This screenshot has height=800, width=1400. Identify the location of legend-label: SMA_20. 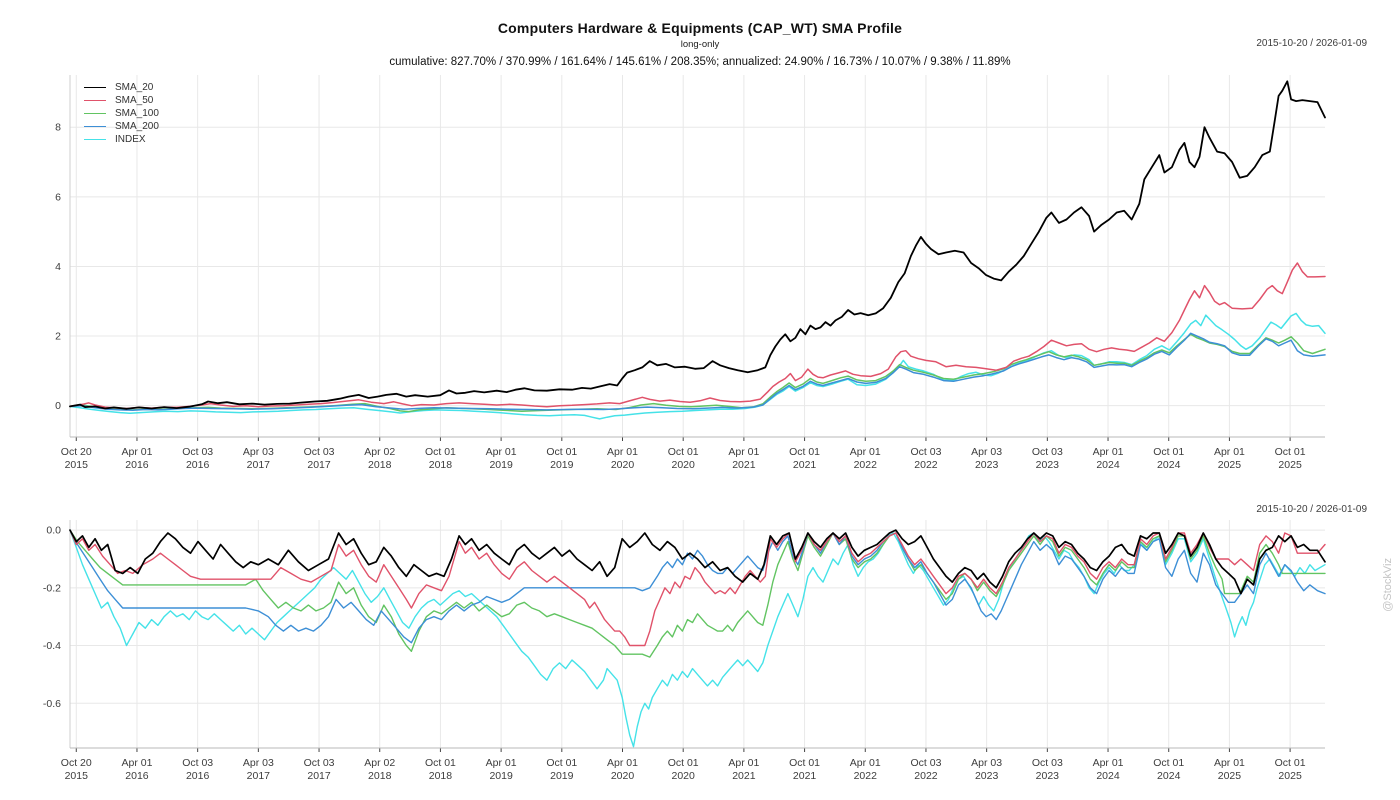
(134, 87).